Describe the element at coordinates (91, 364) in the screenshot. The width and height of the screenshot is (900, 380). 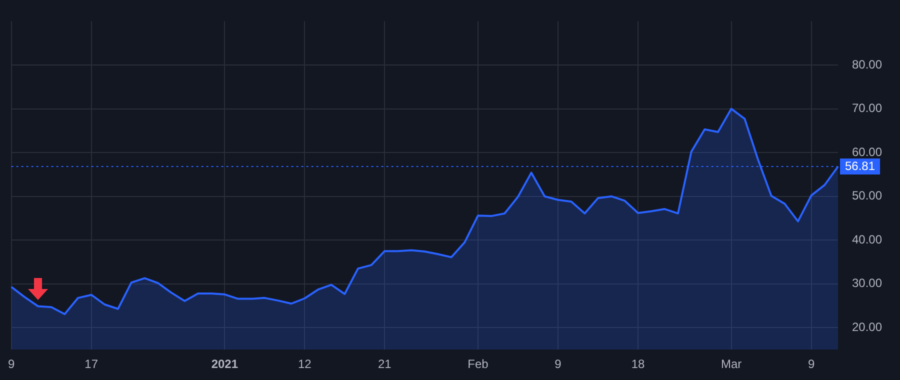
I see `x-tick-label: 17` at that location.